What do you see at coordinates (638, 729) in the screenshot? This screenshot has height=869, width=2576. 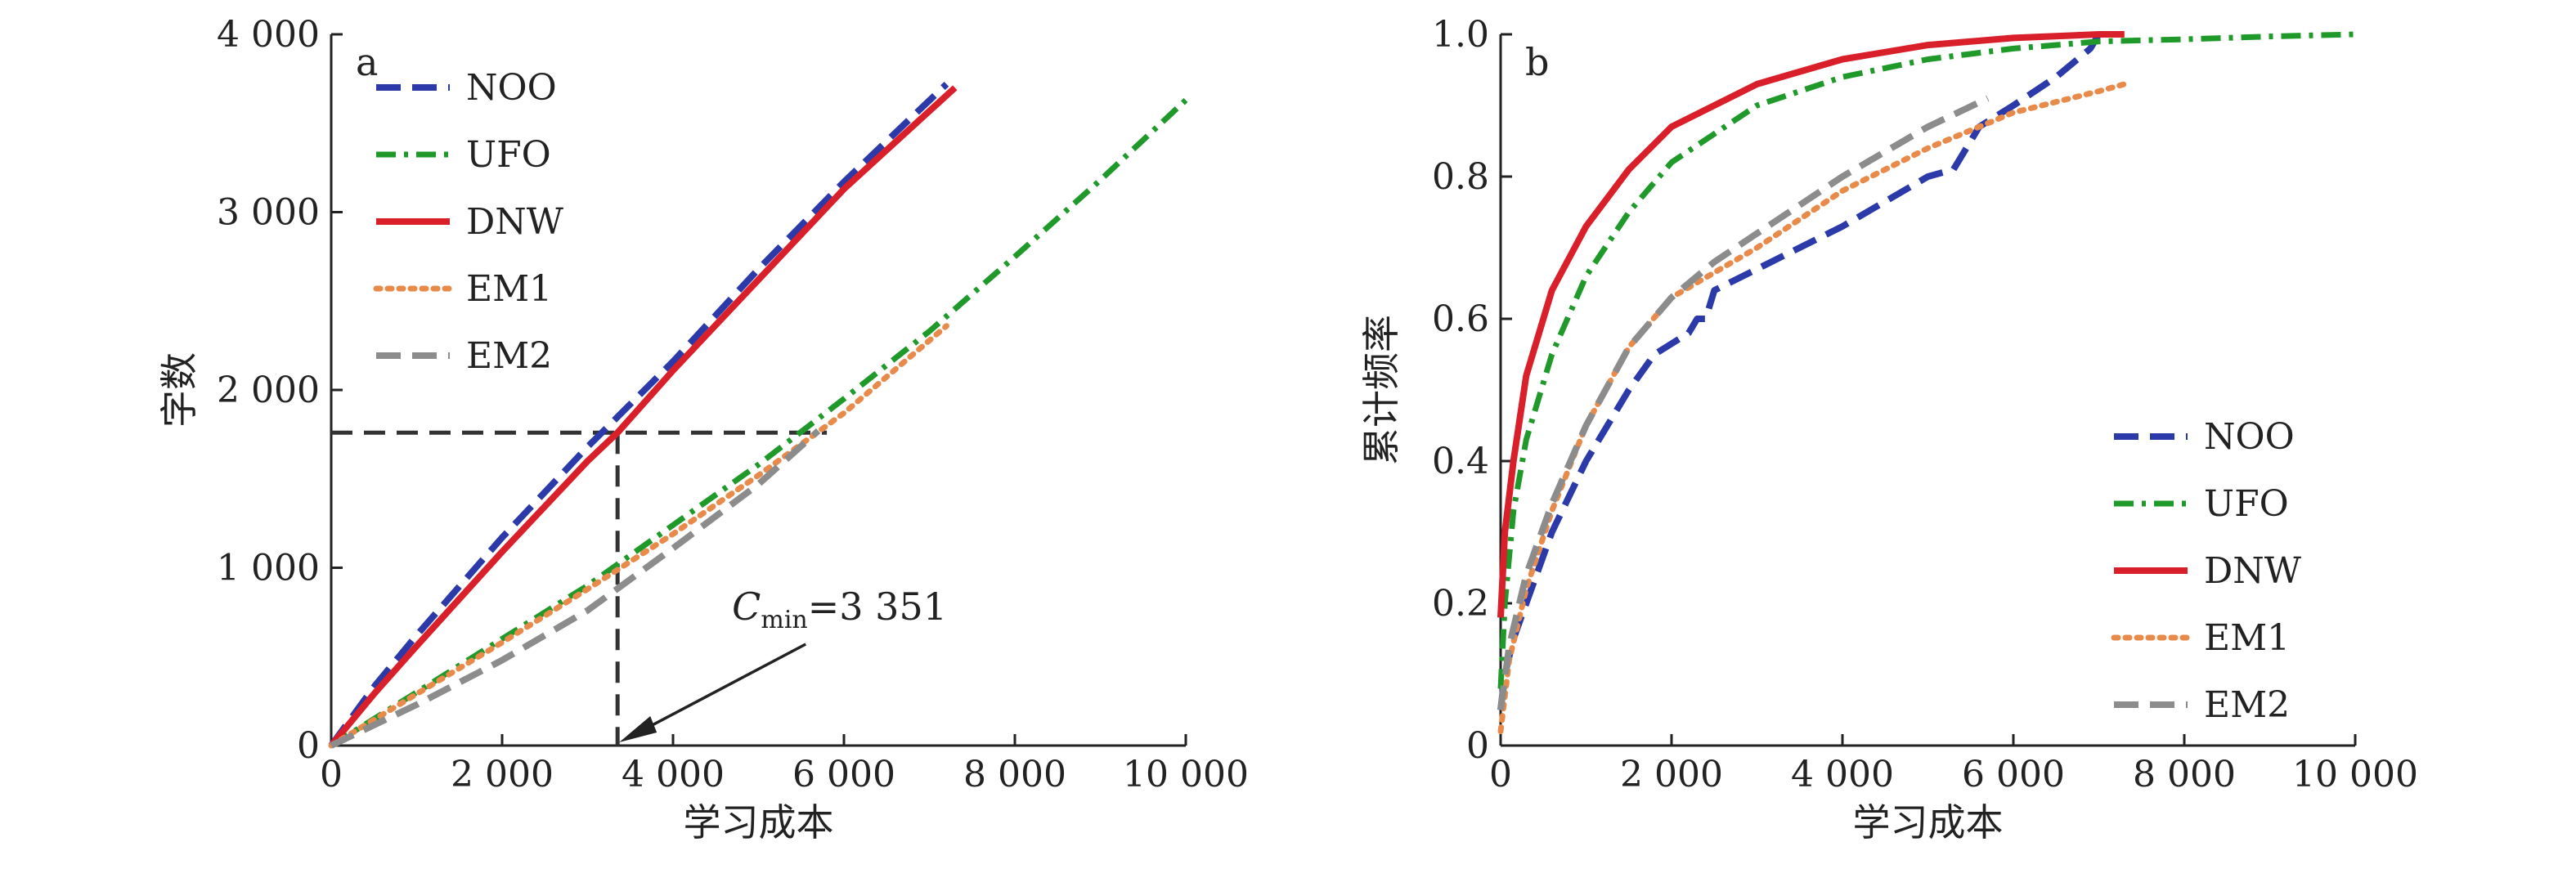 I see `annotation-arrow-head` at bounding box center [638, 729].